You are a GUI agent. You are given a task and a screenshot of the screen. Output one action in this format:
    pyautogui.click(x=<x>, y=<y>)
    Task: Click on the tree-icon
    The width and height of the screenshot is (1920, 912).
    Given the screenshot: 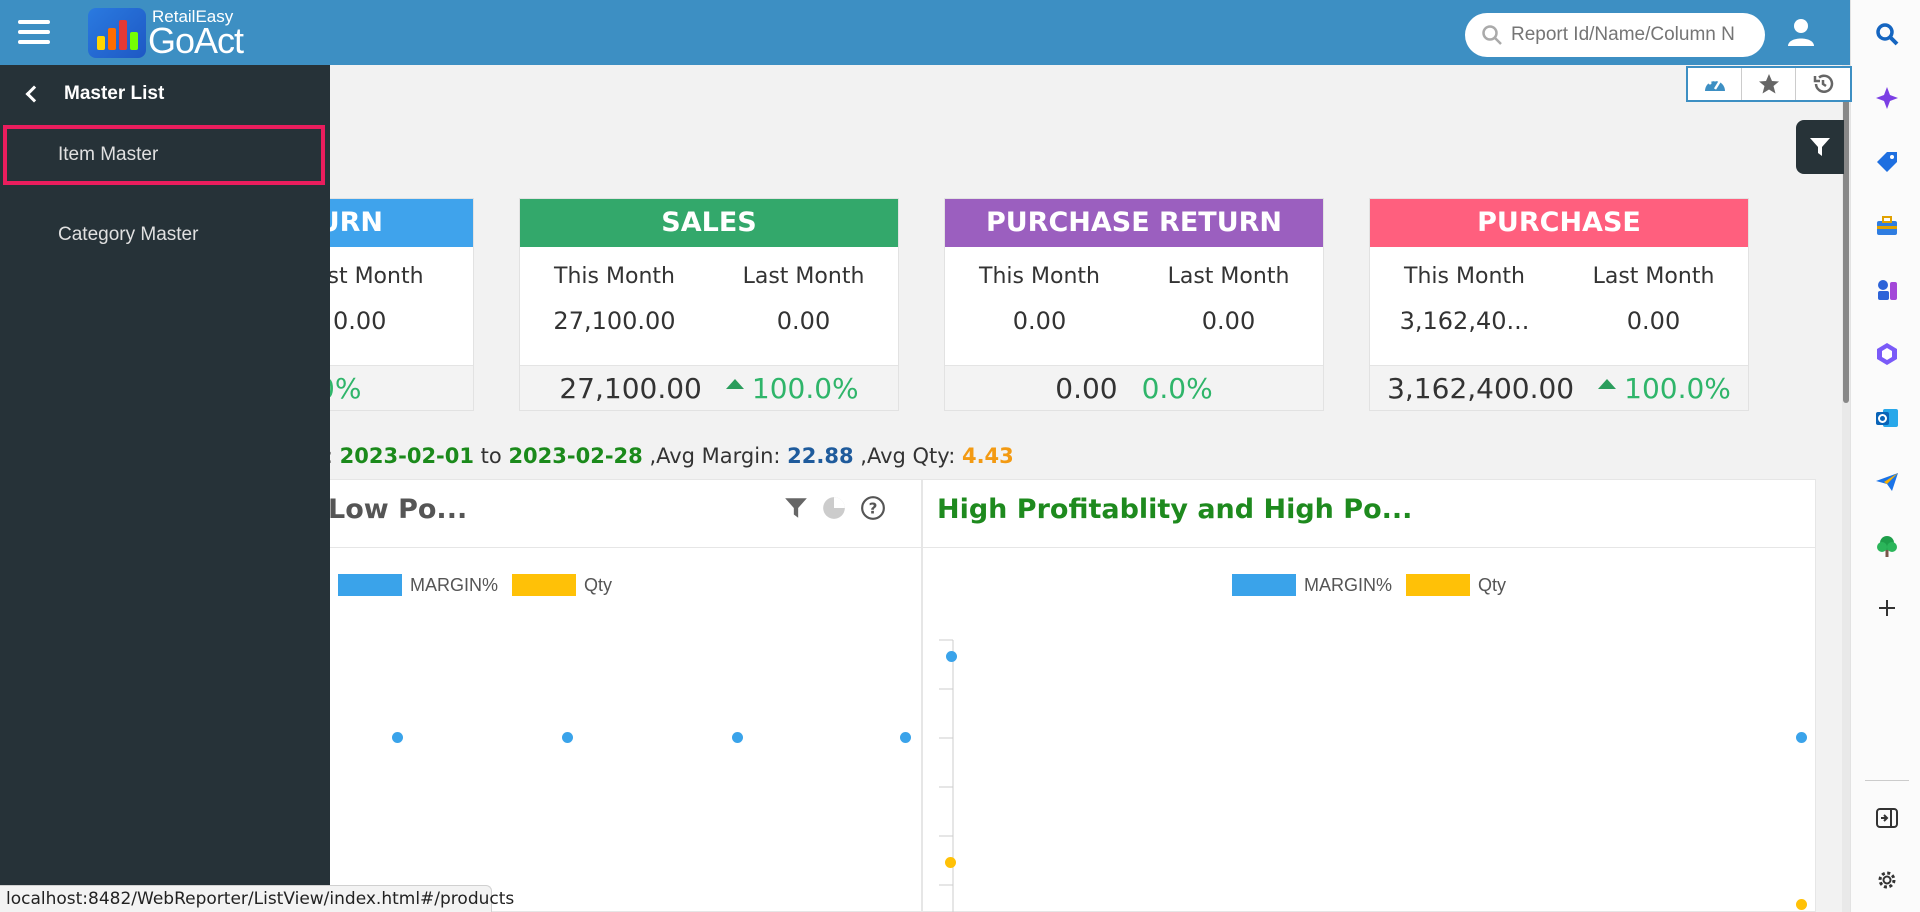 What is the action you would take?
    pyautogui.click(x=1887, y=546)
    